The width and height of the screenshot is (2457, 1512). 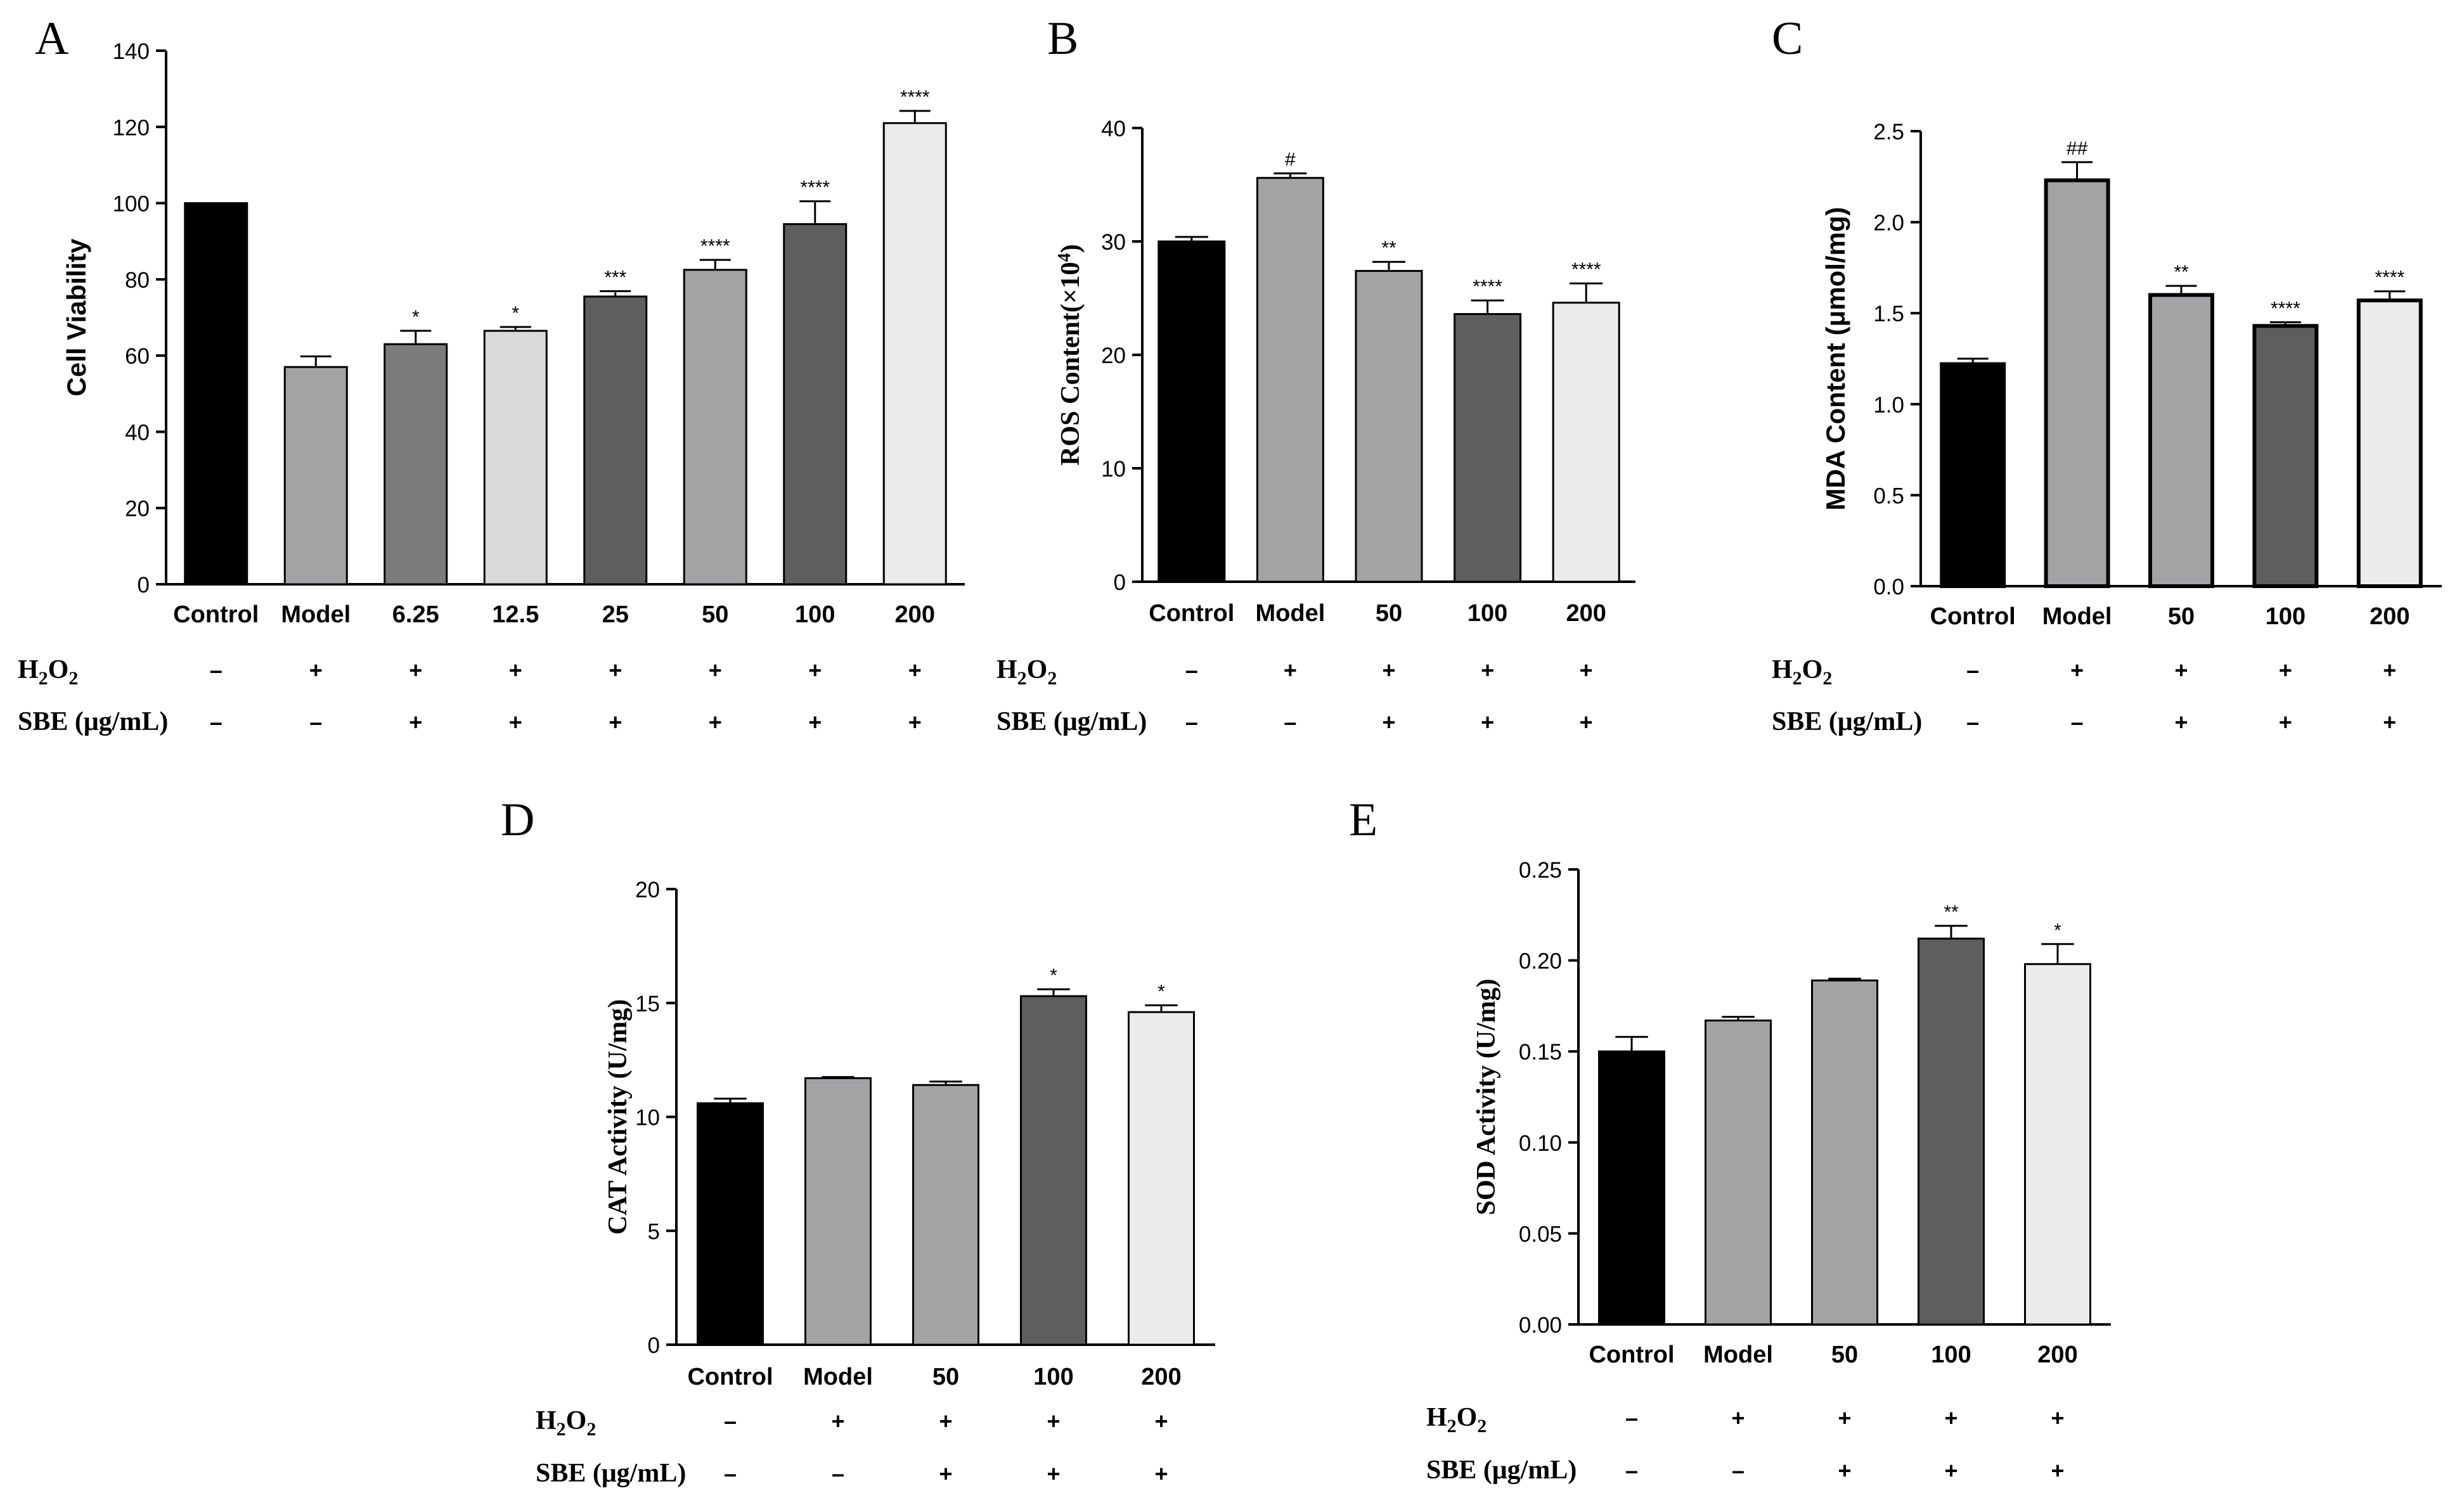 I want to click on y-tick-label: 2.5, so click(x=1888, y=132).